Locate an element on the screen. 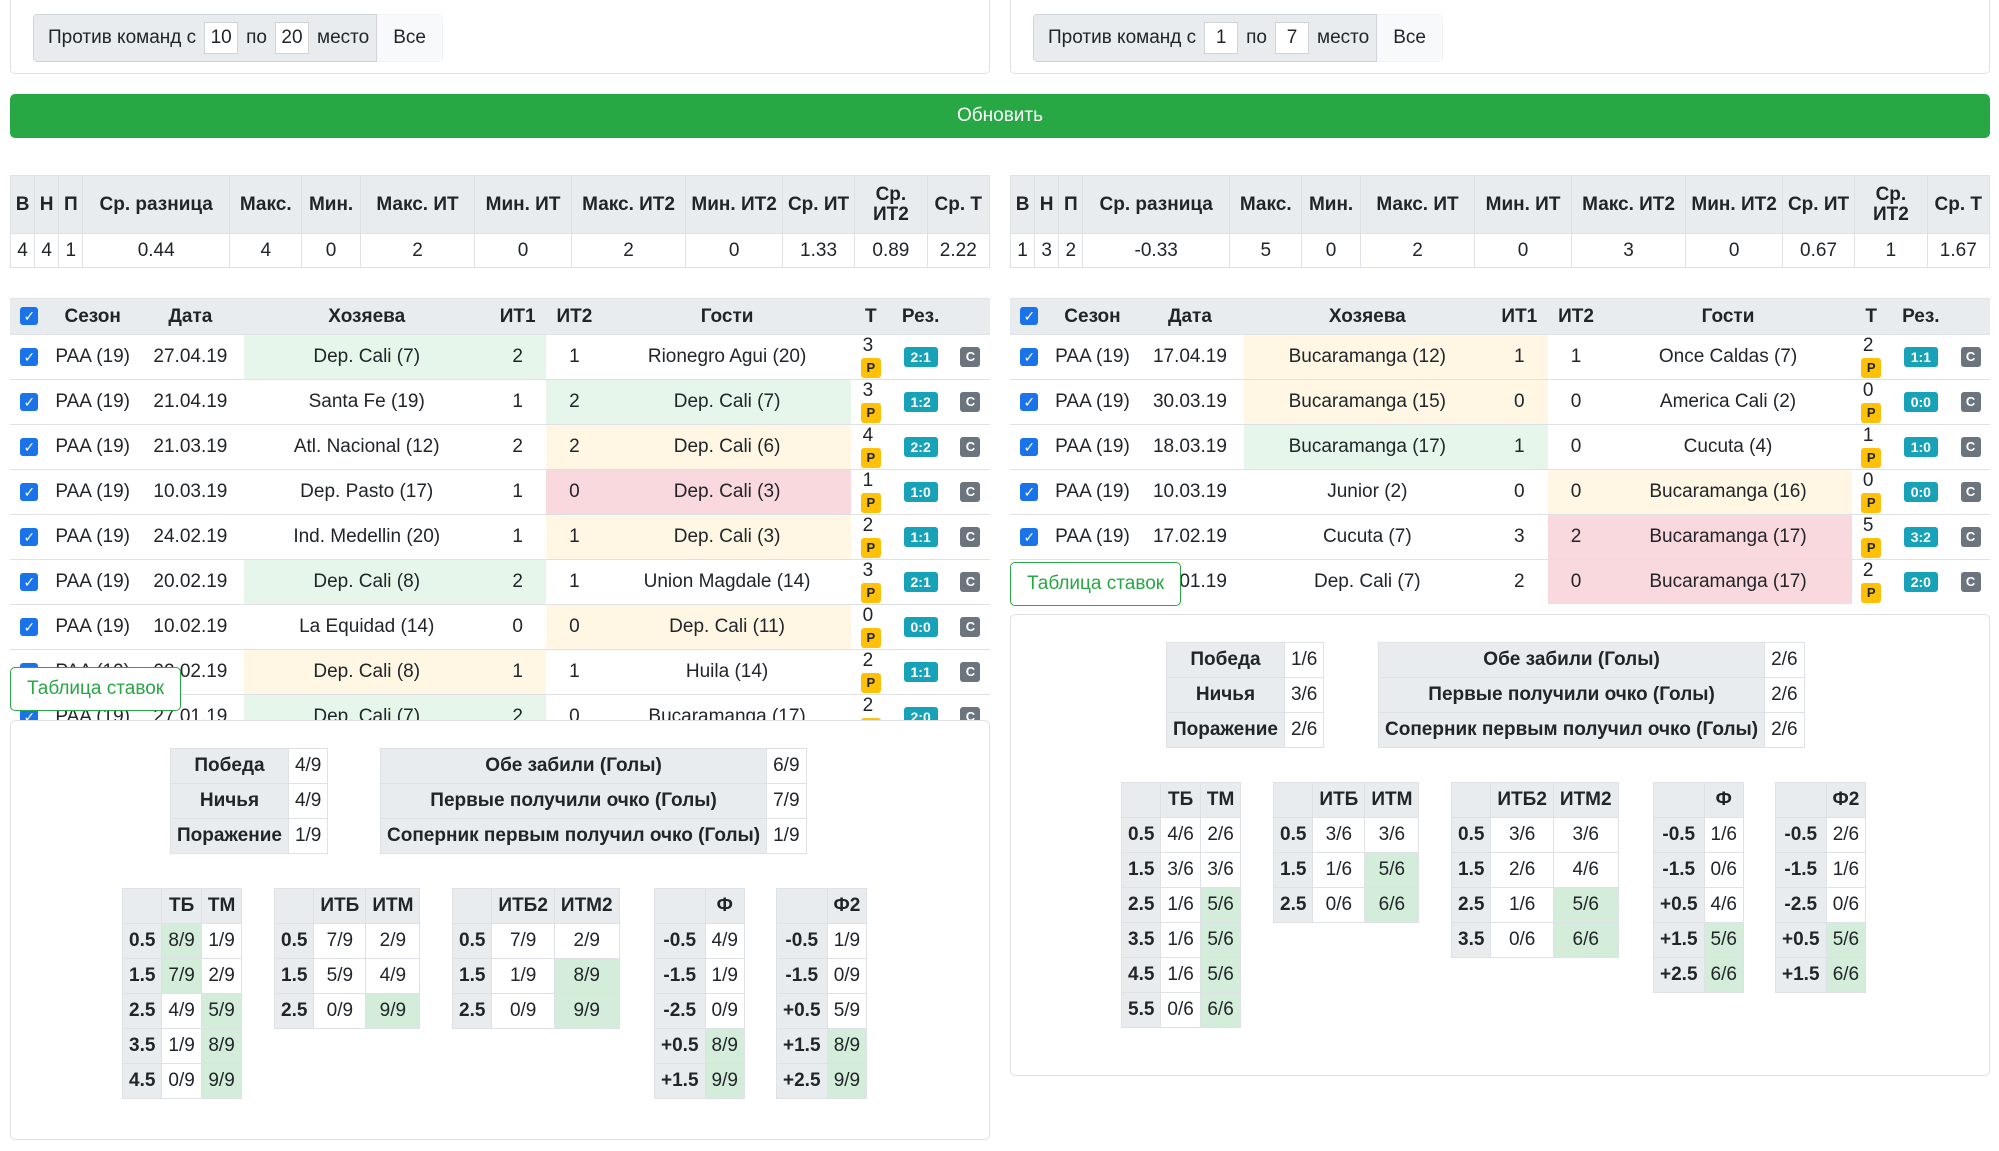 The image size is (1999, 1151). stats-value: 2.22 is located at coordinates (958, 250).